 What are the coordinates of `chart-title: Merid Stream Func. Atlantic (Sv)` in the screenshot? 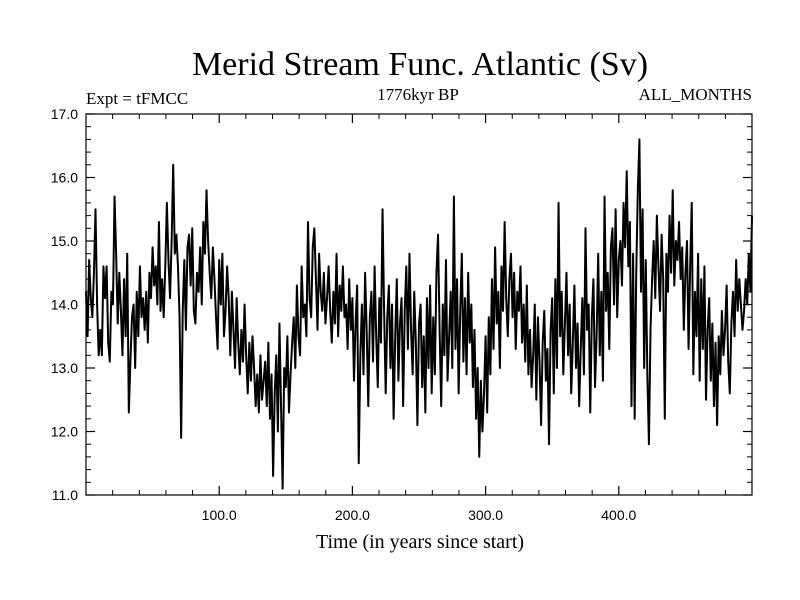 It's located at (420, 64).